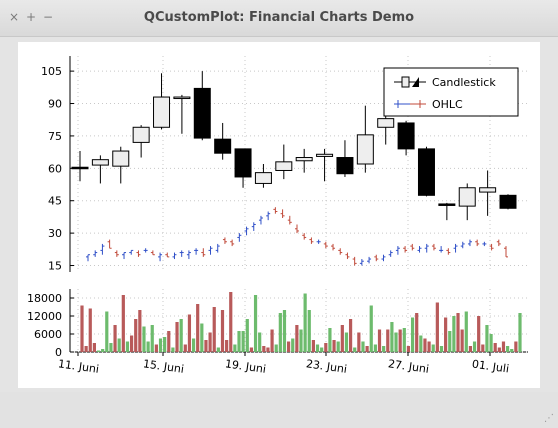 Image resolution: width=558 pixels, height=428 pixels. I want to click on close-icon: ×, so click(14, 17).